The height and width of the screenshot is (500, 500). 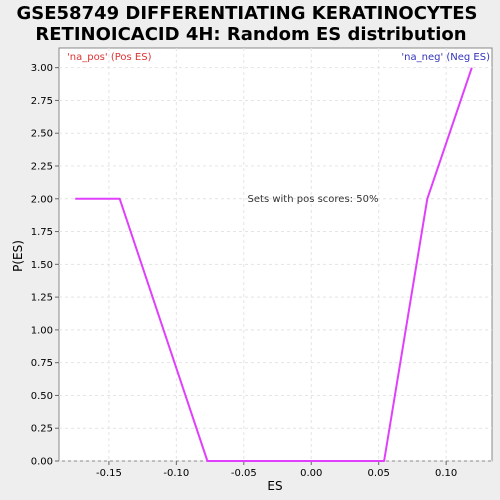 What do you see at coordinates (276, 470) in the screenshot?
I see `x-axis: -0.15 -0.10 -0.05 0.00 0.05 0.10` at bounding box center [276, 470].